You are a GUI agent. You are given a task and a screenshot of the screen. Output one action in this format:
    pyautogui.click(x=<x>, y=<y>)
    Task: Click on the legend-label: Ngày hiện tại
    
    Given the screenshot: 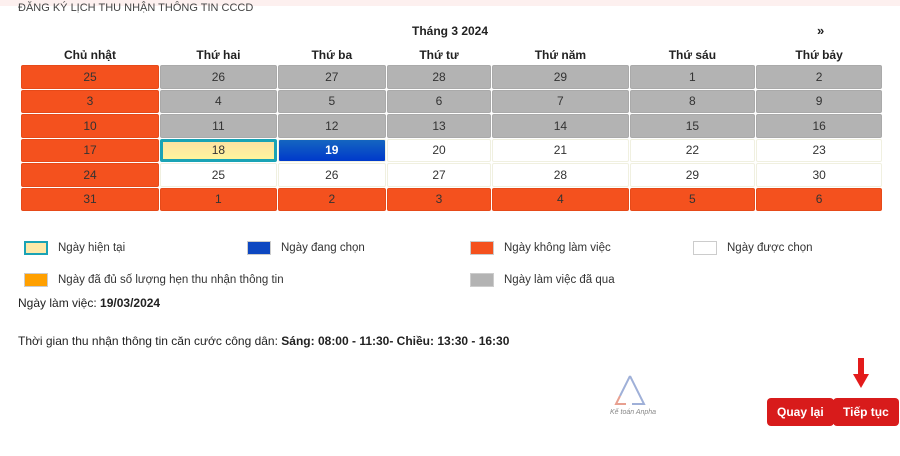 What is the action you would take?
    pyautogui.click(x=92, y=248)
    